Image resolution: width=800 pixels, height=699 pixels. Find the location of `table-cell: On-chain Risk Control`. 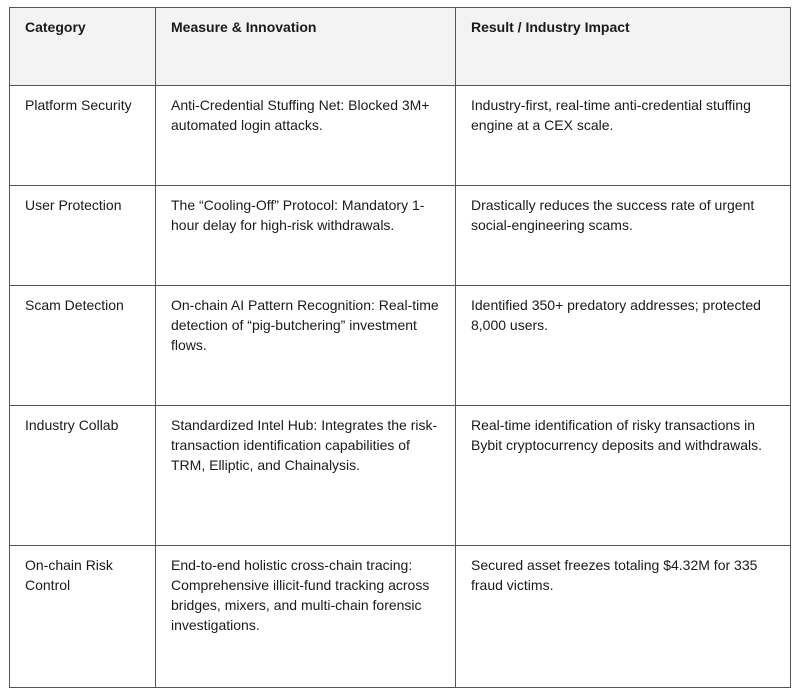

table-cell: On-chain Risk Control is located at coordinates (82, 616).